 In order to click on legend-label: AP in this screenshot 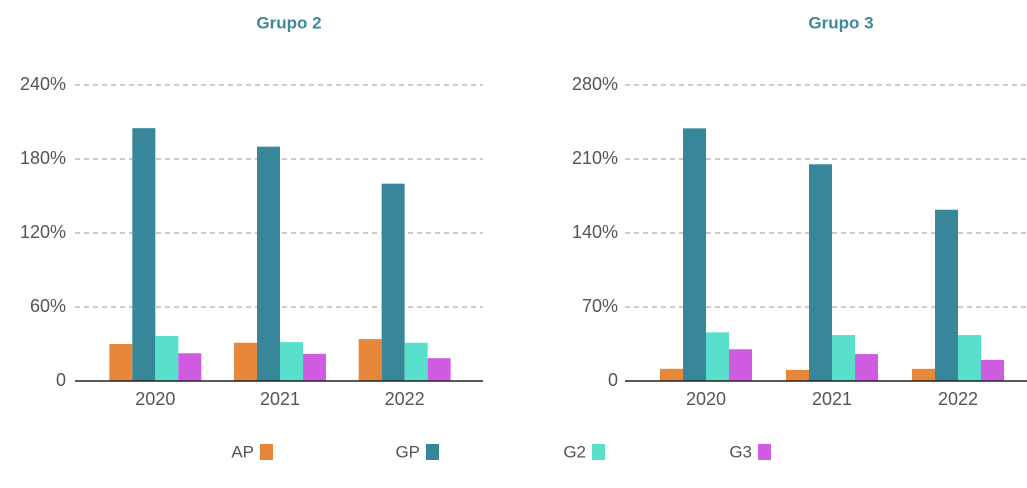, I will do `click(242, 451)`.